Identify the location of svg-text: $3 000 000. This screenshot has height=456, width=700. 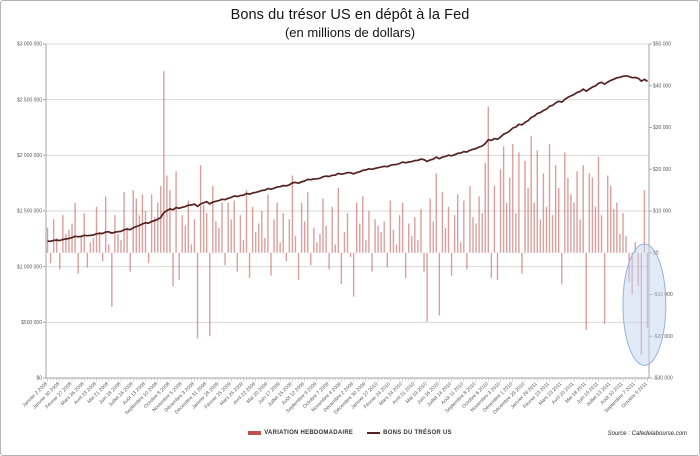
(29, 45).